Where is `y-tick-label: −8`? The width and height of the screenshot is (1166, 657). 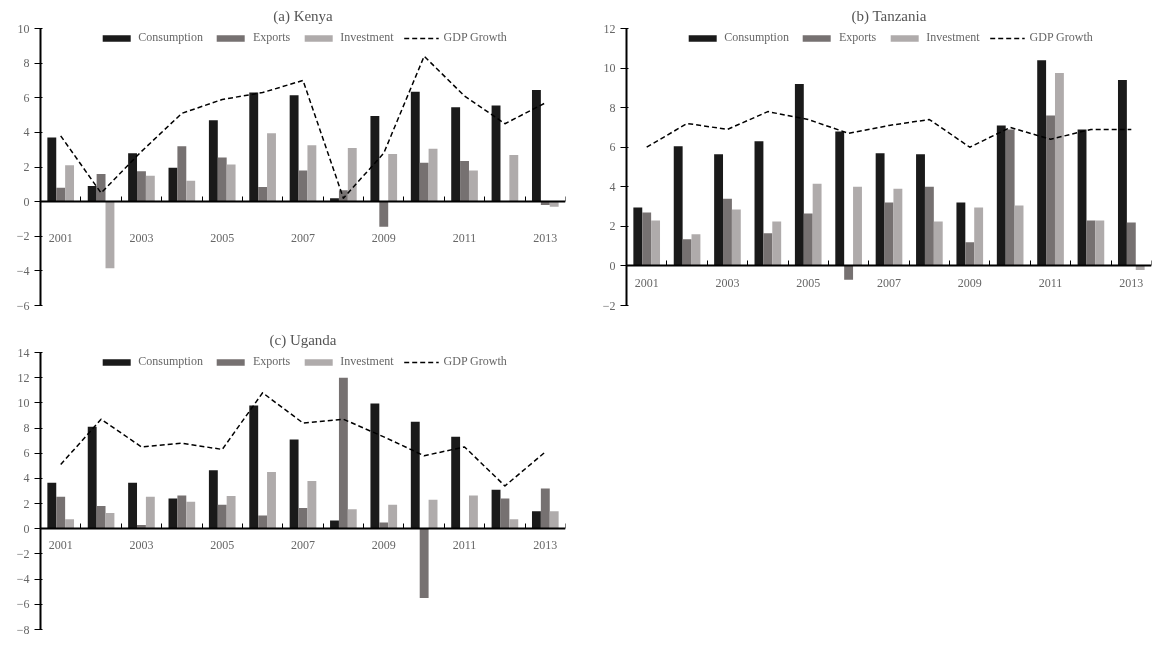 y-tick-label: −8 is located at coordinates (23, 629).